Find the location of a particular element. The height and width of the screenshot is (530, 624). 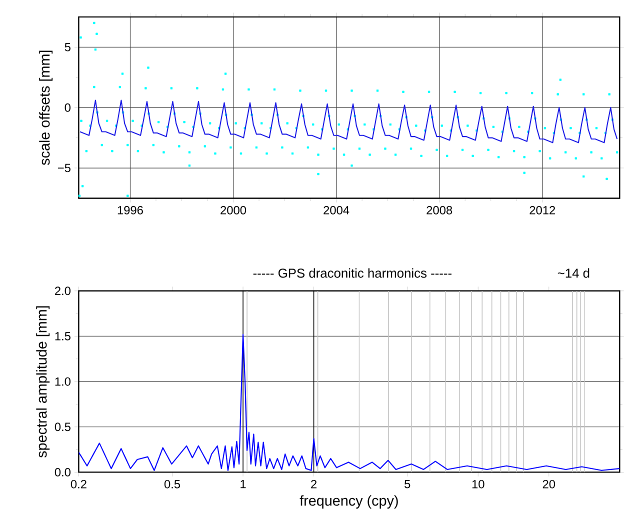

x-tick-label: 20 is located at coordinates (549, 484).